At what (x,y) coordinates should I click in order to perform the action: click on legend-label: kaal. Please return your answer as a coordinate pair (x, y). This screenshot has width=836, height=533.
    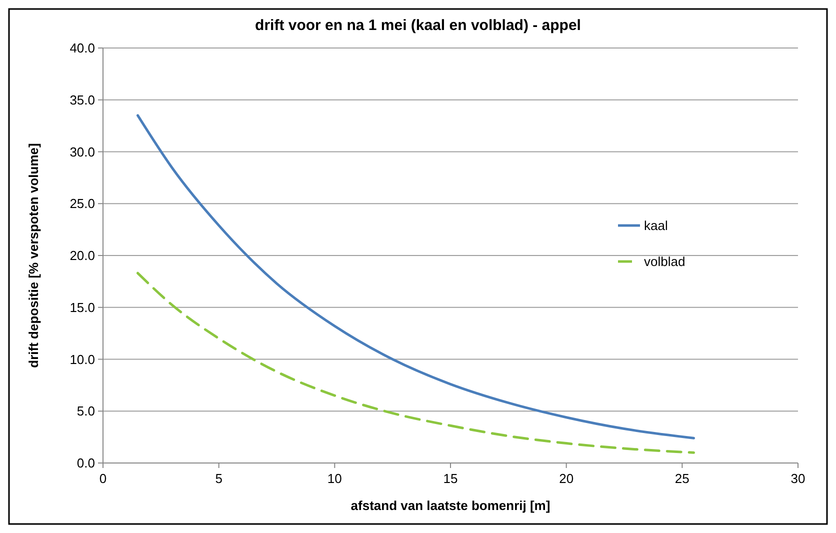
    Looking at the image, I should click on (656, 225).